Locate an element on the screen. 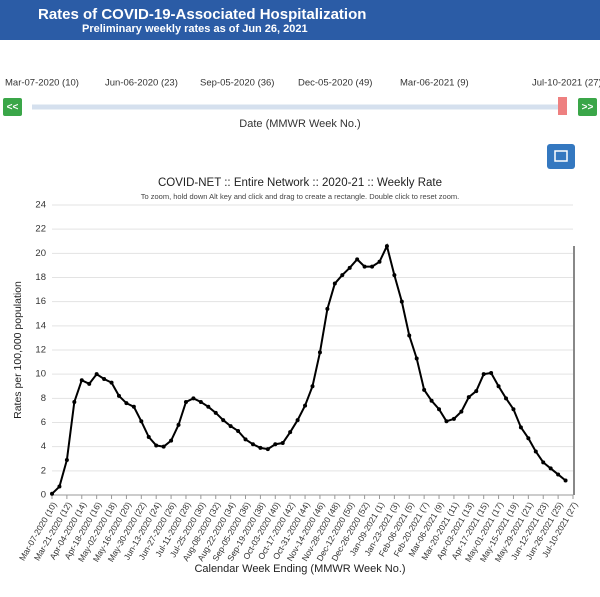 This screenshot has height=597, width=600. y-tick-label: 8 is located at coordinates (43, 398).